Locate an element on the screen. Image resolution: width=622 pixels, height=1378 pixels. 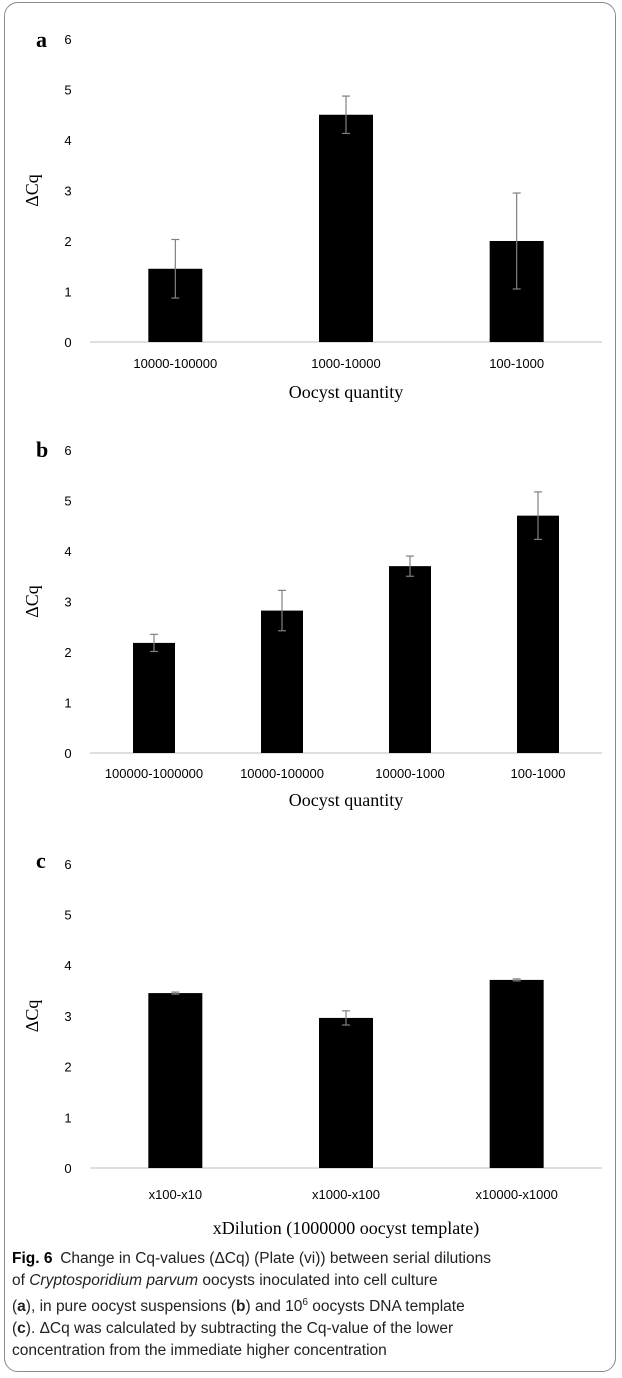
caption-label: Fig. 6 is located at coordinates (32, 1258).